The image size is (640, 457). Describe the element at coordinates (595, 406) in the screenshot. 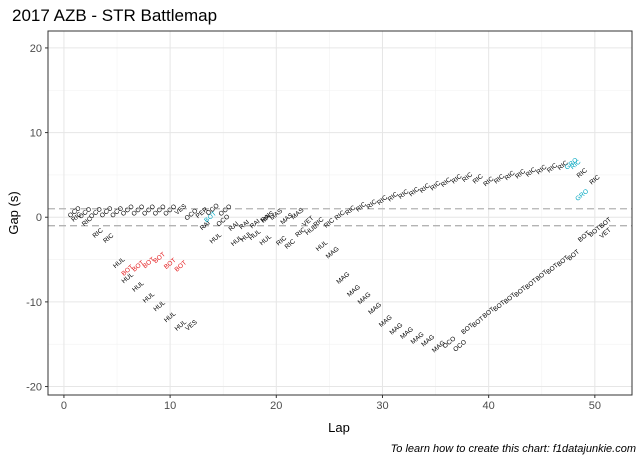

I see `x-tick-label: 50` at that location.